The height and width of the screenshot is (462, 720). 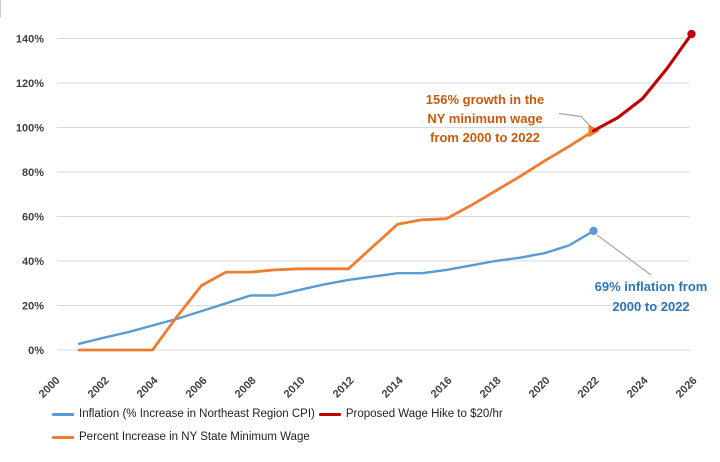 I want to click on min-wage-line-swatch, so click(x=63, y=437).